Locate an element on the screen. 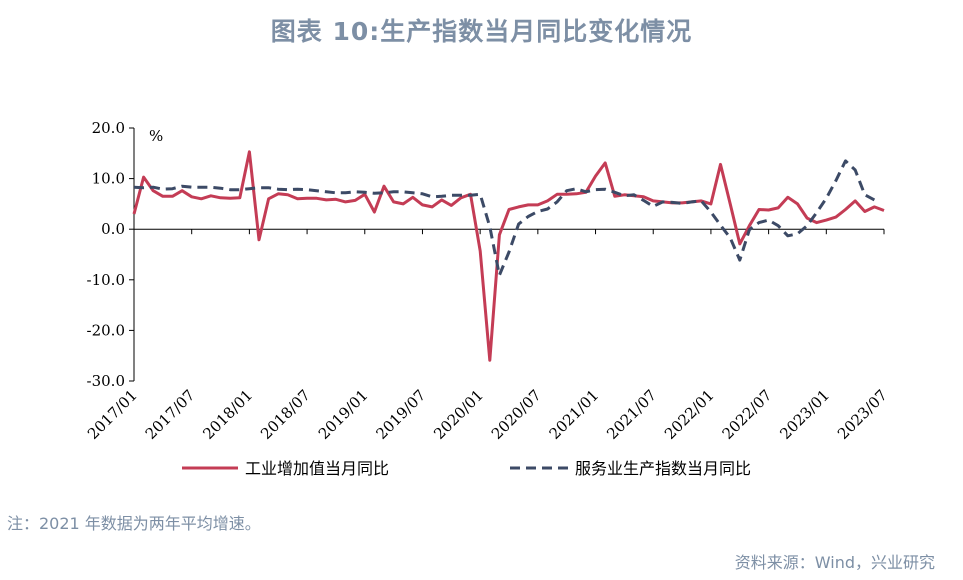 The width and height of the screenshot is (963, 580). y-tick-label: -30.0 is located at coordinates (106, 381).